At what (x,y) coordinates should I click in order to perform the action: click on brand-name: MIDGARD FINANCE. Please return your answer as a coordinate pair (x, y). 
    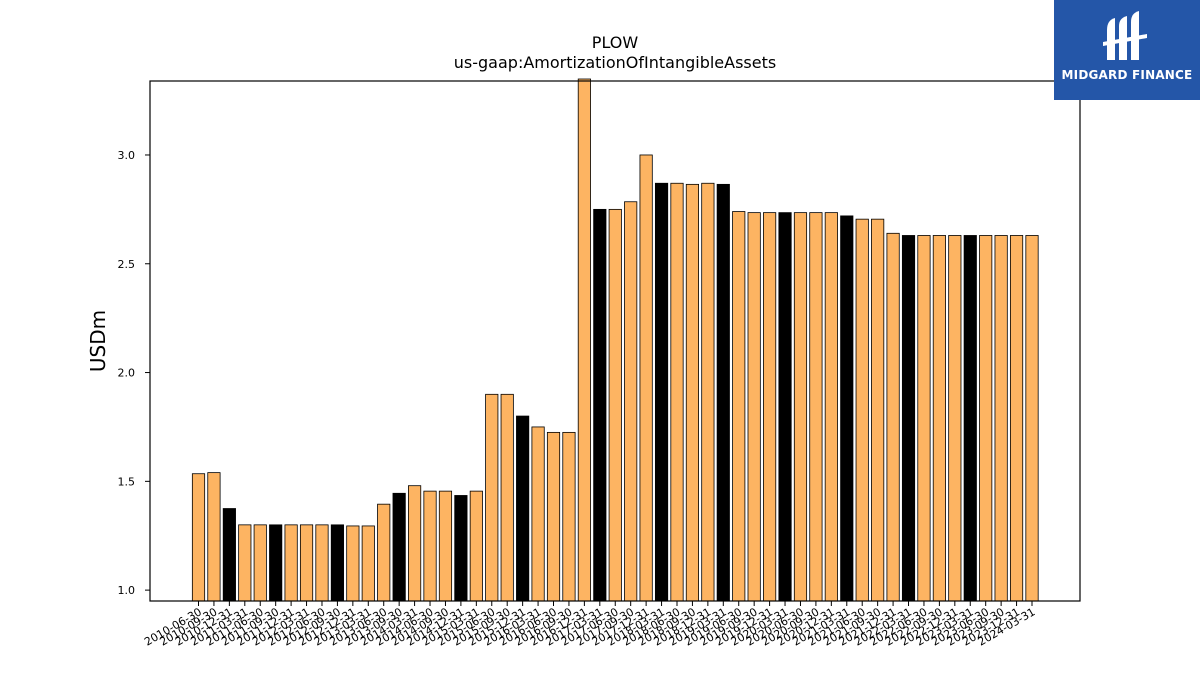
    Looking at the image, I should click on (1127, 75).